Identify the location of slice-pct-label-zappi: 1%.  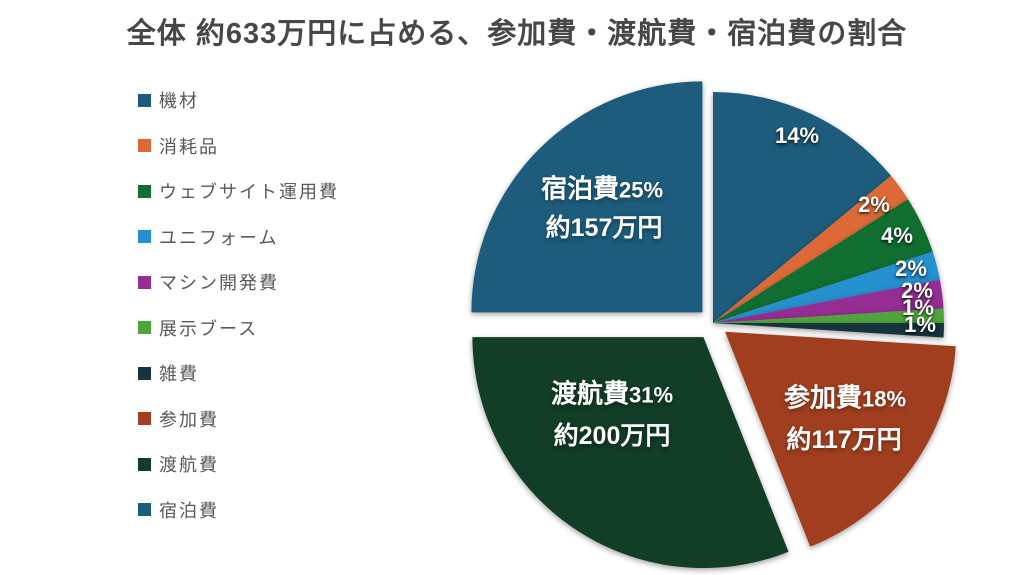
(920, 324).